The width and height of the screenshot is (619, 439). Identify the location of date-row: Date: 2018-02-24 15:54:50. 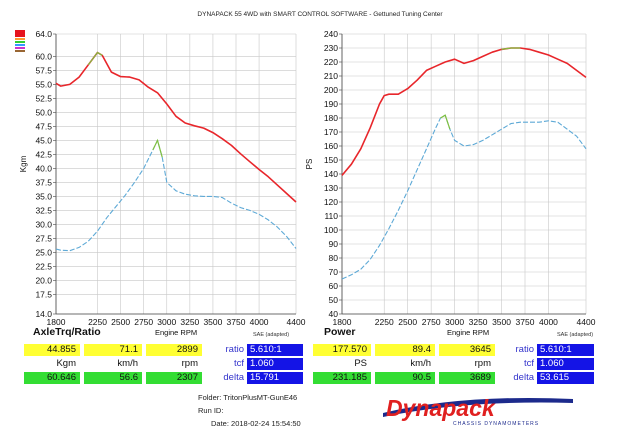
(256, 423).